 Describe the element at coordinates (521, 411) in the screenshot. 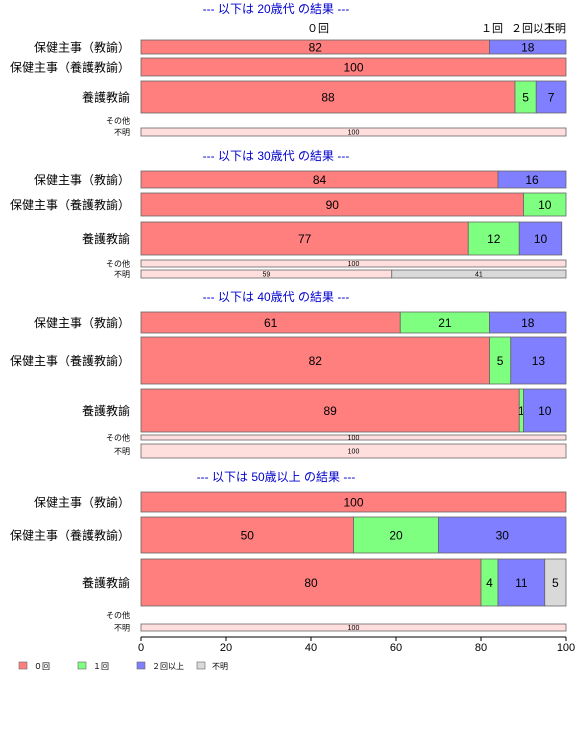

I see `bar-value-label: 1` at that location.